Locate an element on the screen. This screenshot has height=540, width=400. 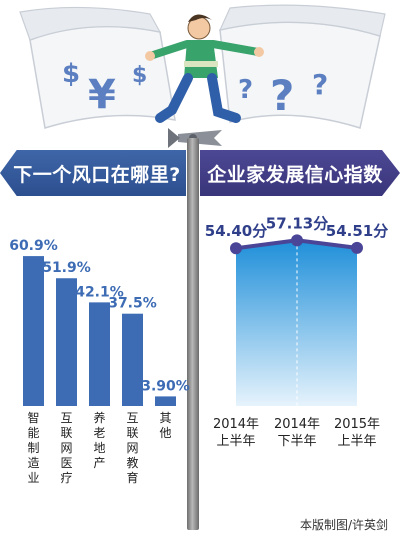
x-axis-label: 下半年 is located at coordinates (296, 441).